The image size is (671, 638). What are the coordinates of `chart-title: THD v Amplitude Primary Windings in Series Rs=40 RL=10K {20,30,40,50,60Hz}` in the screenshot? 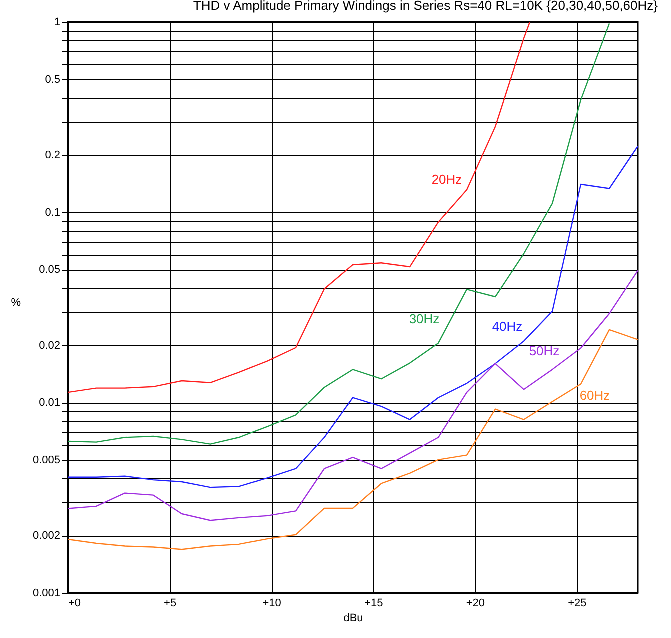 It's located at (426, 6).